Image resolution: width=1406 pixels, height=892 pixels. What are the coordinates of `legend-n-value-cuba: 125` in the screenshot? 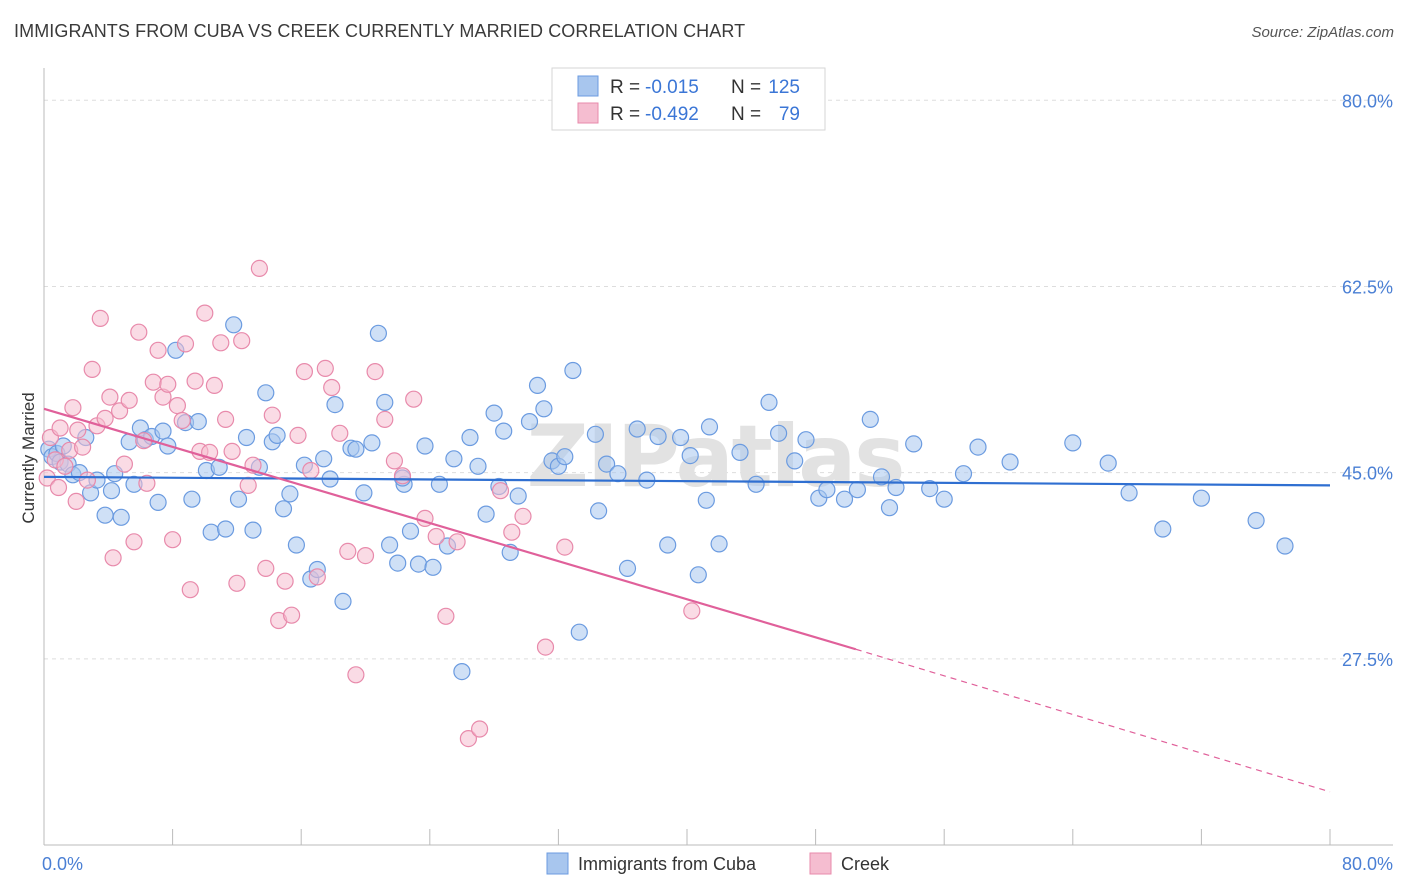 It's located at (784, 87).